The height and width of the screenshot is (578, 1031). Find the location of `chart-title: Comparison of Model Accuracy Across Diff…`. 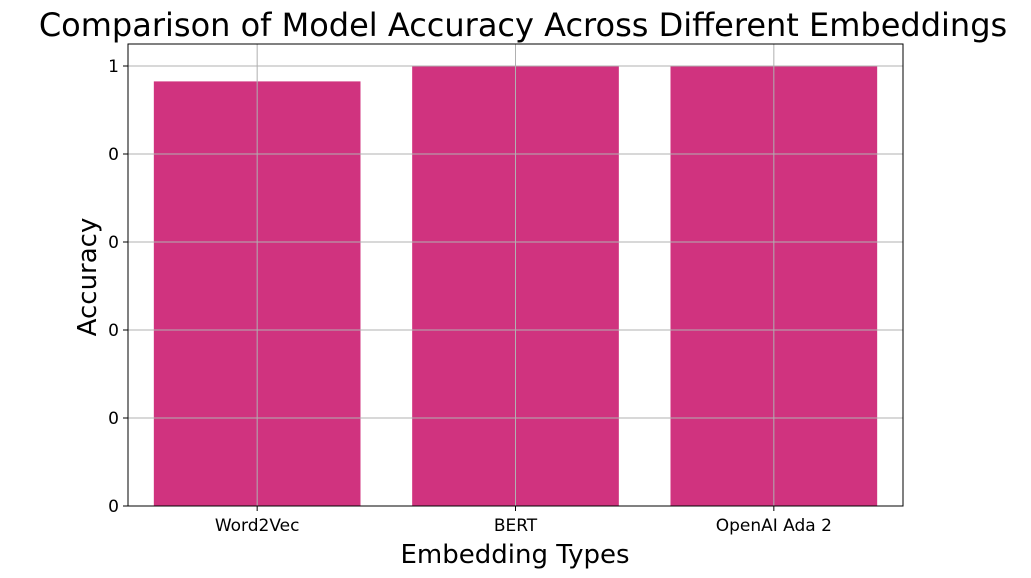

chart-title: Comparison of Model Accuracy Across Diff… is located at coordinates (523, 25).